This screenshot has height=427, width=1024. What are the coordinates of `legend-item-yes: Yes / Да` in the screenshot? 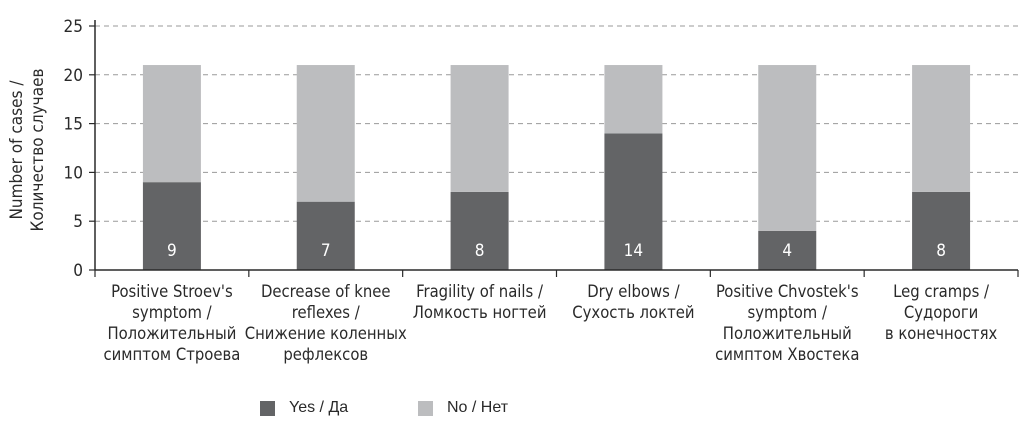 It's located at (304, 408).